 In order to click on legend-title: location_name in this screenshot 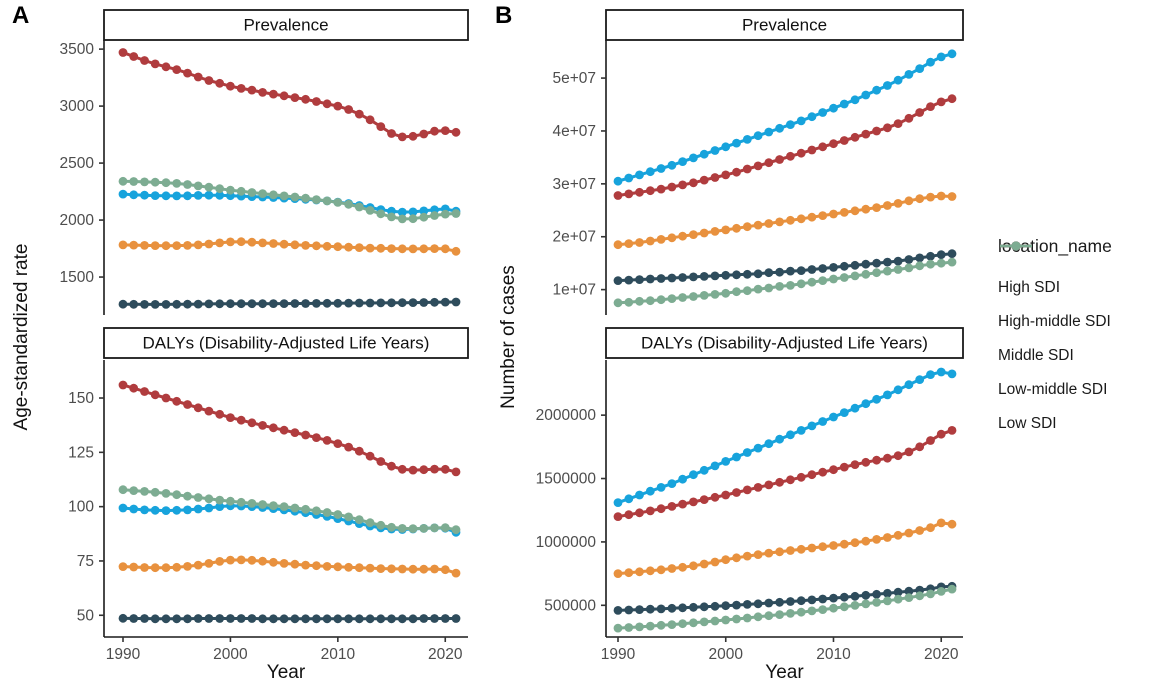, I will do `click(1055, 246)`.